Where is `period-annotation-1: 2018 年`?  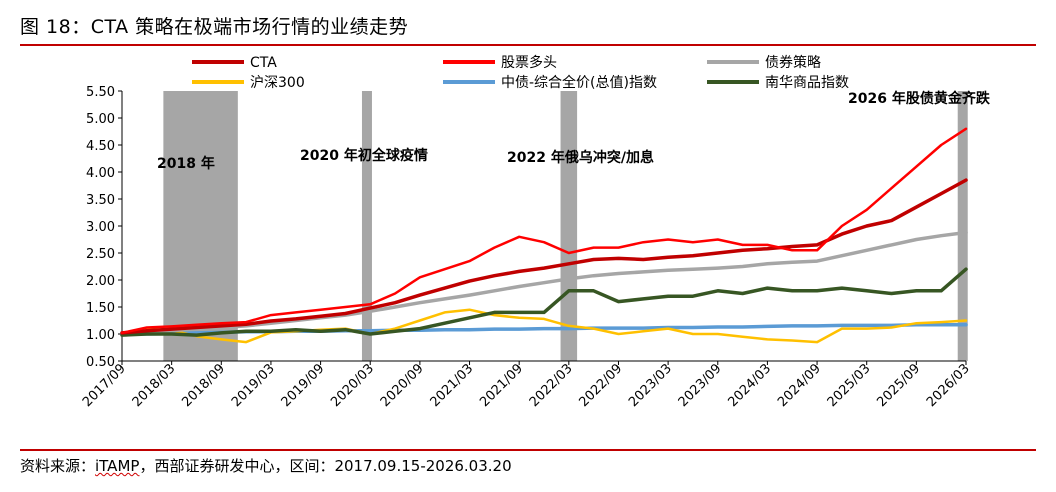 period-annotation-1: 2018 年 is located at coordinates (186, 163).